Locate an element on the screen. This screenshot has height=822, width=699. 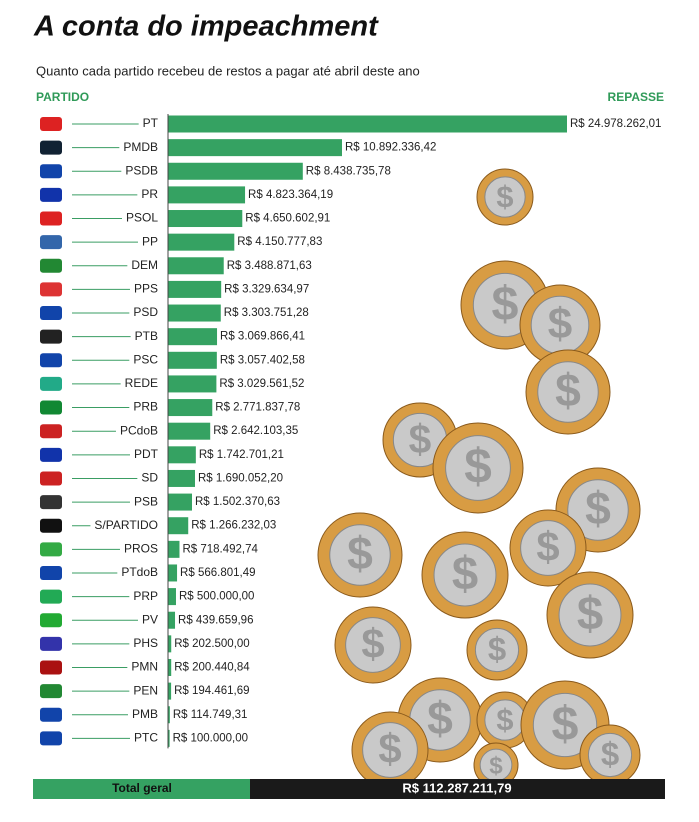
category-label: PSDB is located at coordinates (141, 170).